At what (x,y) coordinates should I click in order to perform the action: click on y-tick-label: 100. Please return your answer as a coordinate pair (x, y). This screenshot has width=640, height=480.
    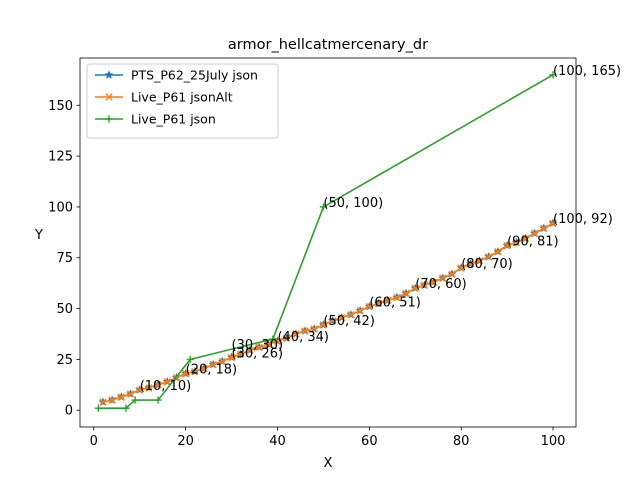
    Looking at the image, I should click on (60, 207).